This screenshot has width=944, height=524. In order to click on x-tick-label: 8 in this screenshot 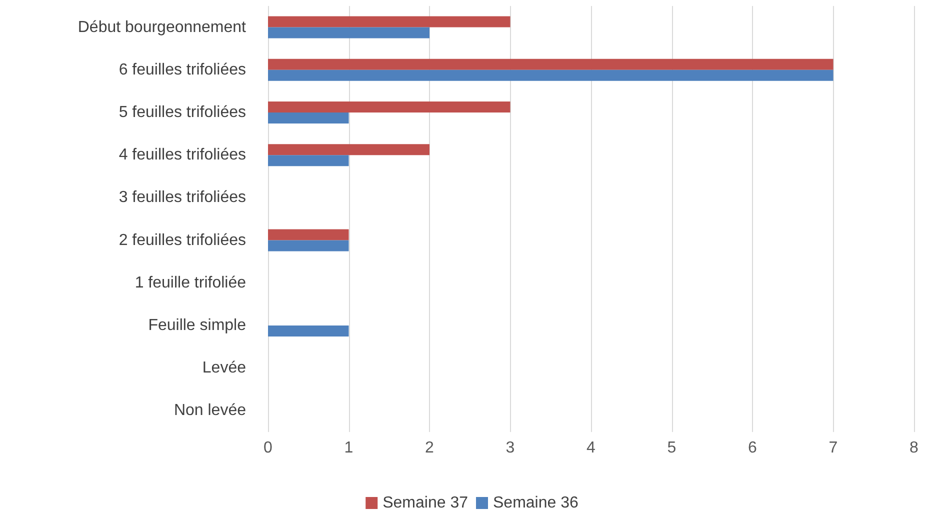, I will do `click(914, 448)`.